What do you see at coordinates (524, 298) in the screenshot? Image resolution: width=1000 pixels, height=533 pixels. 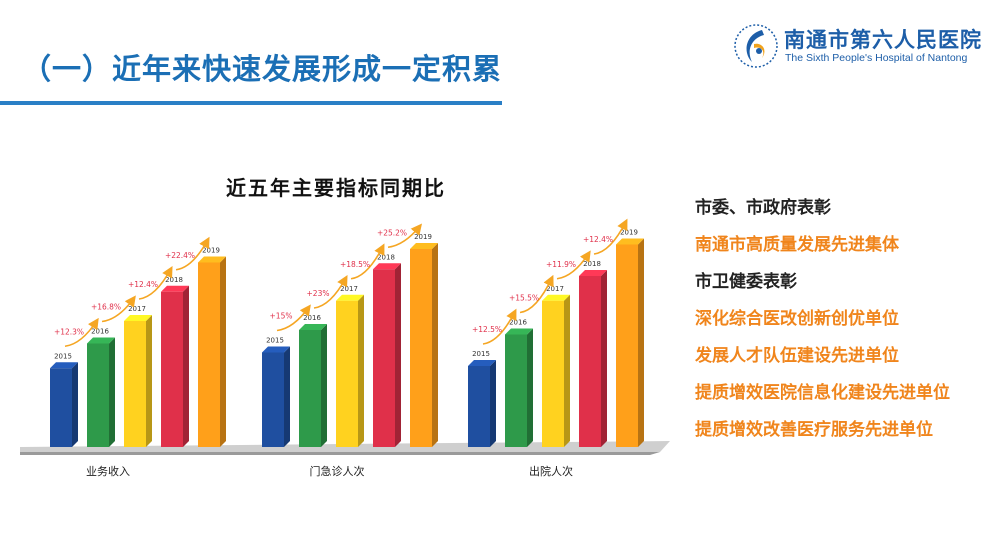 I see `growth-label: +15.5%` at bounding box center [524, 298].